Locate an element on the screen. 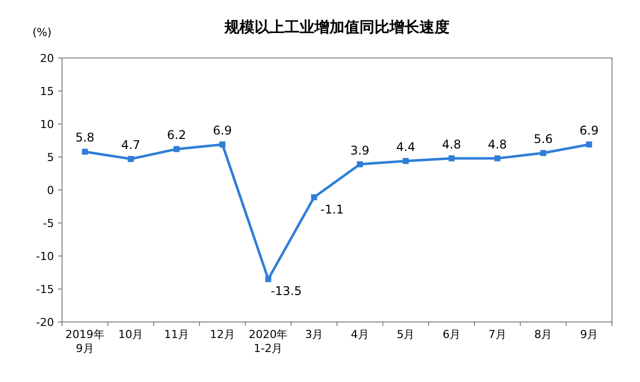  data-label: 5.8 is located at coordinates (84, 137).